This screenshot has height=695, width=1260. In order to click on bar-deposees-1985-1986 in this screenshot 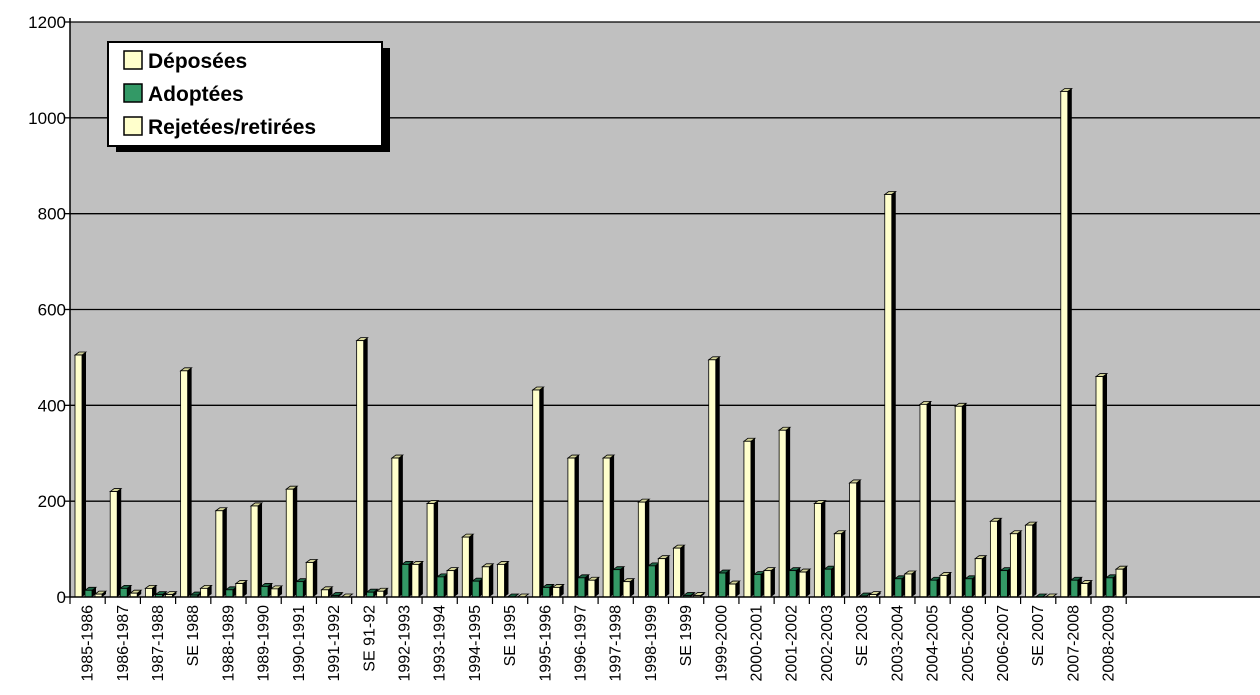, I will do `click(80, 474)`.